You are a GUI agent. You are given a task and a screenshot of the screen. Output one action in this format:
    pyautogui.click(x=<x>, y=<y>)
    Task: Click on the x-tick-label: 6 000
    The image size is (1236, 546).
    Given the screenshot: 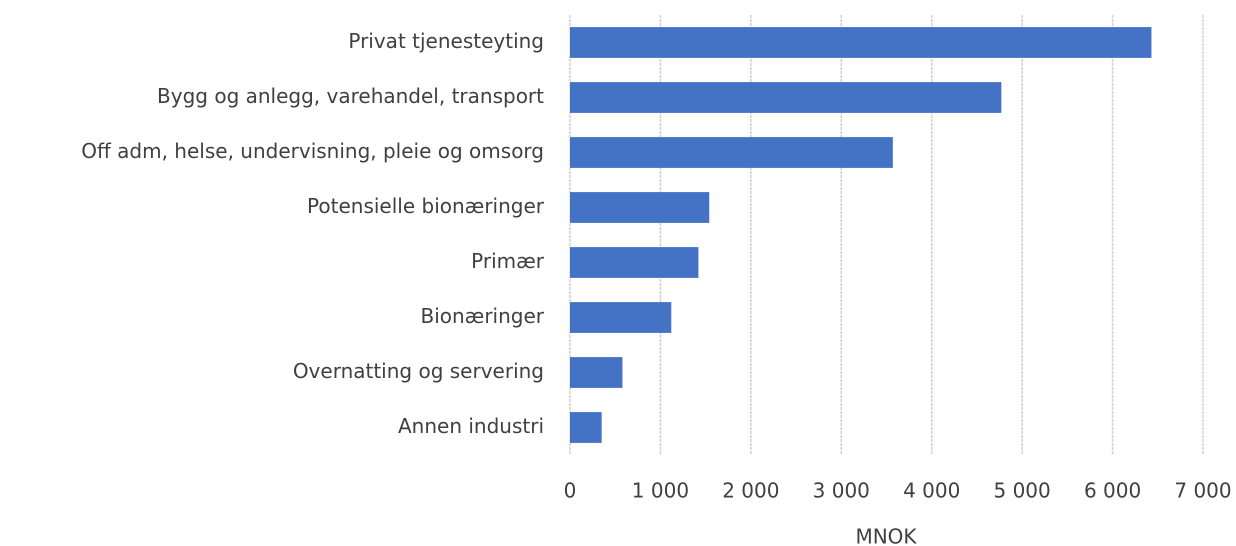 What is the action you would take?
    pyautogui.click(x=1112, y=491)
    